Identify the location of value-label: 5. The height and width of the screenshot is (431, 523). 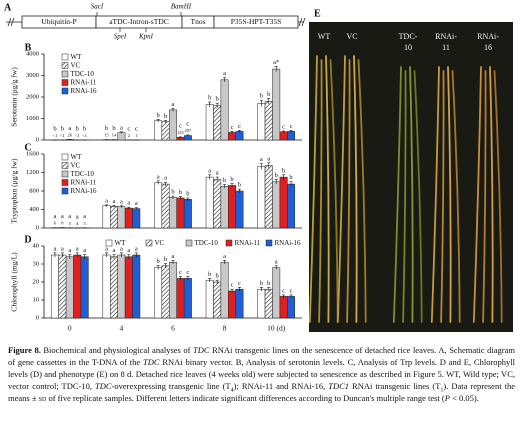
(85, 223).